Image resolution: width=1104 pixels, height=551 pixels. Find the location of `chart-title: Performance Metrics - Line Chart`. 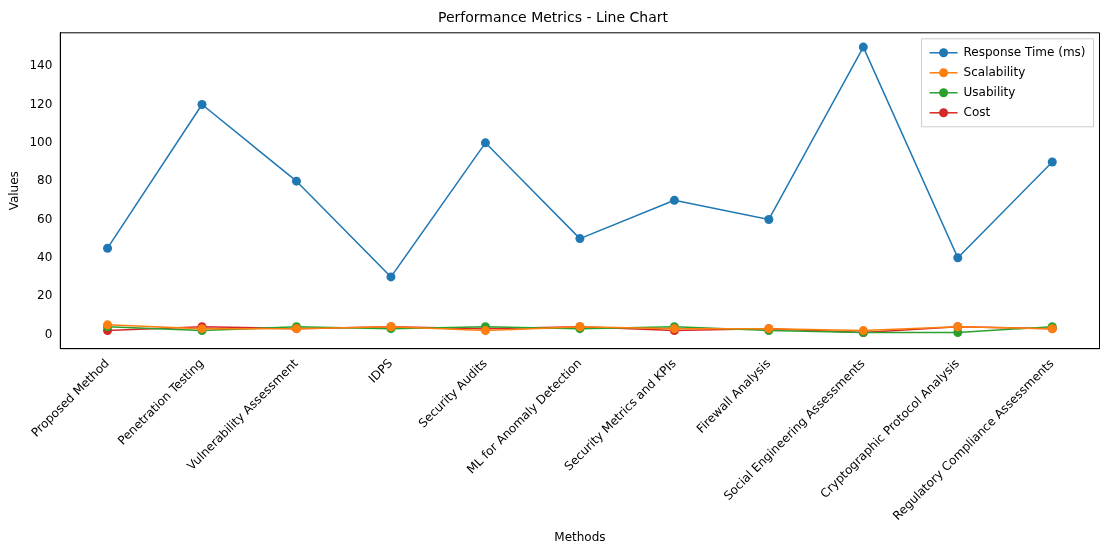

chart-title: Performance Metrics - Line Chart is located at coordinates (553, 17).